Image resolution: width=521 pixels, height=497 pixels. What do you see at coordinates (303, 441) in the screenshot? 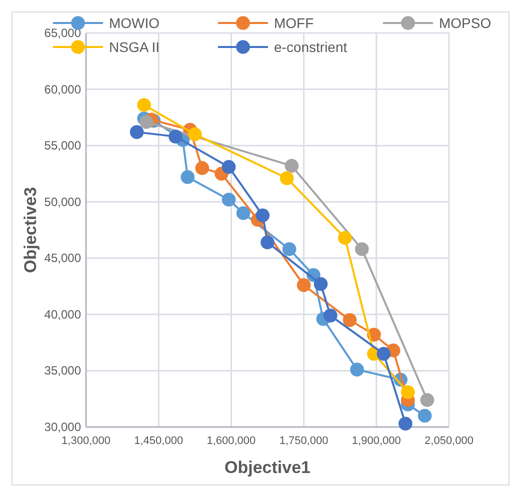
I see `x-tick-label: 1,750,000` at bounding box center [303, 441].